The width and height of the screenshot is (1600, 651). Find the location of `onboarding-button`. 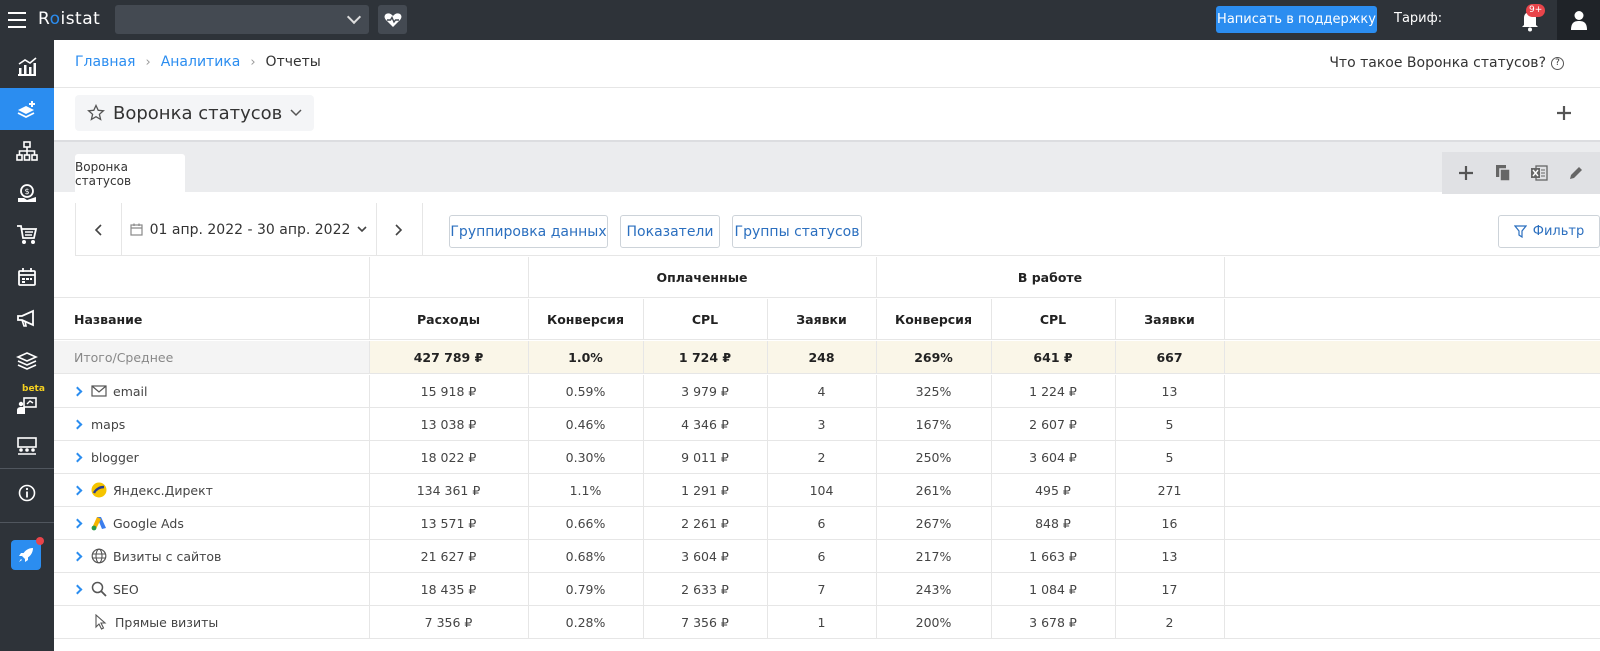

onboarding-button is located at coordinates (27, 553).